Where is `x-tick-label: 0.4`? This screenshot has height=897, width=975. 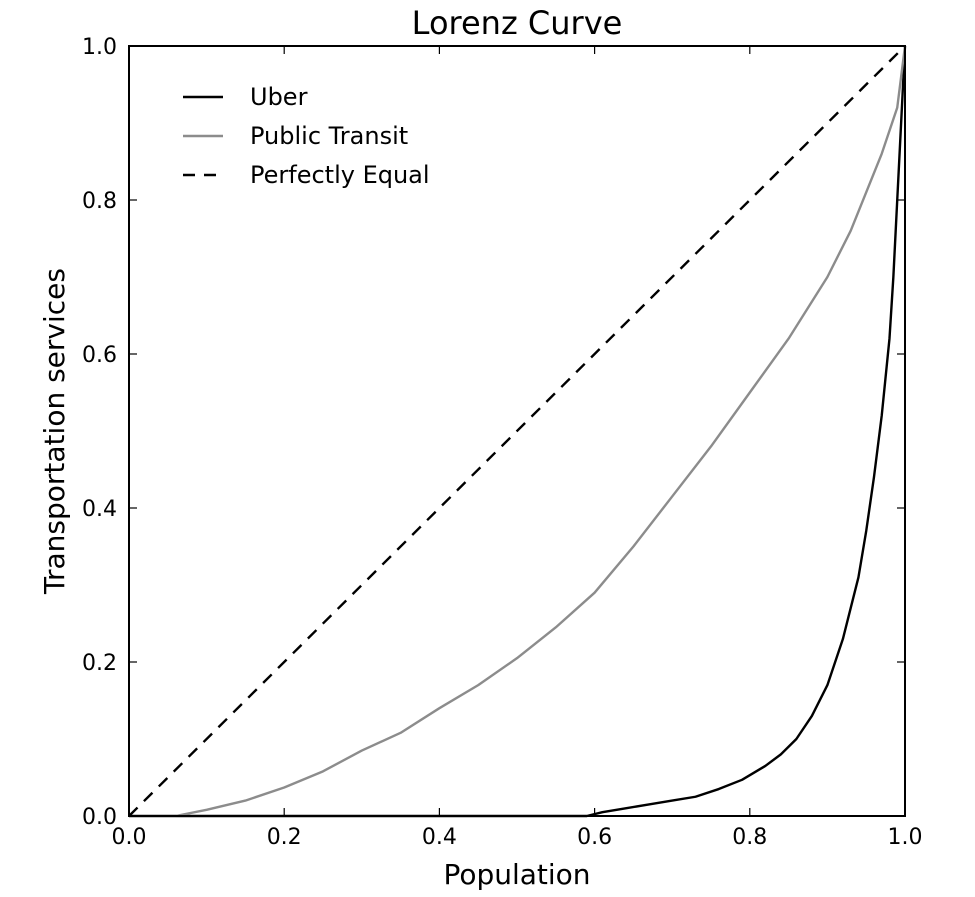 x-tick-label: 0.4 is located at coordinates (439, 837).